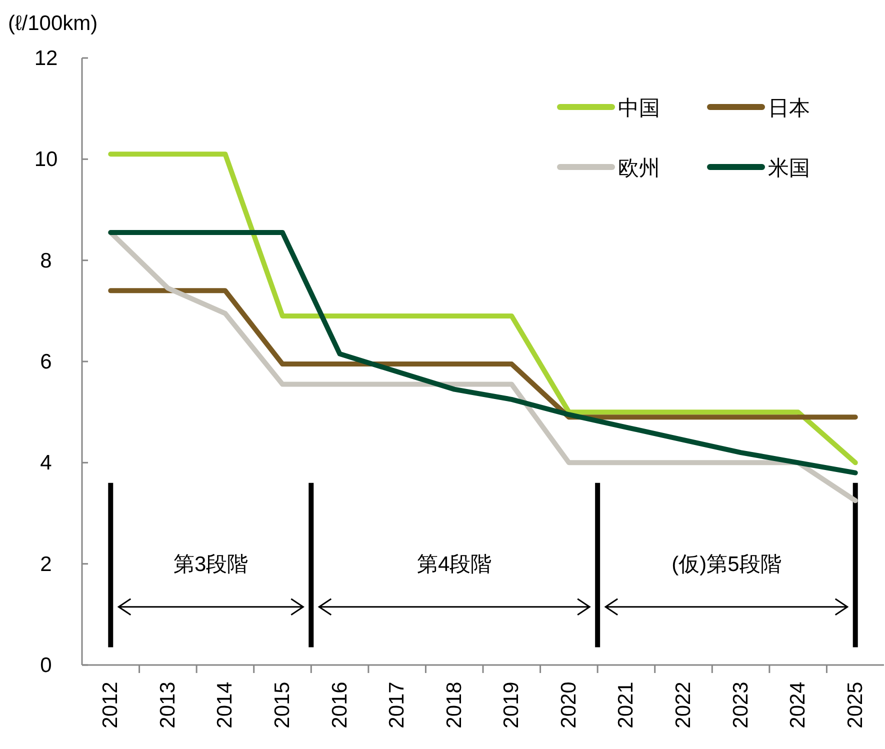 The image size is (885, 749). What do you see at coordinates (53, 23) in the screenshot?
I see `y-axis-title: (ℓ/100km)` at bounding box center [53, 23].